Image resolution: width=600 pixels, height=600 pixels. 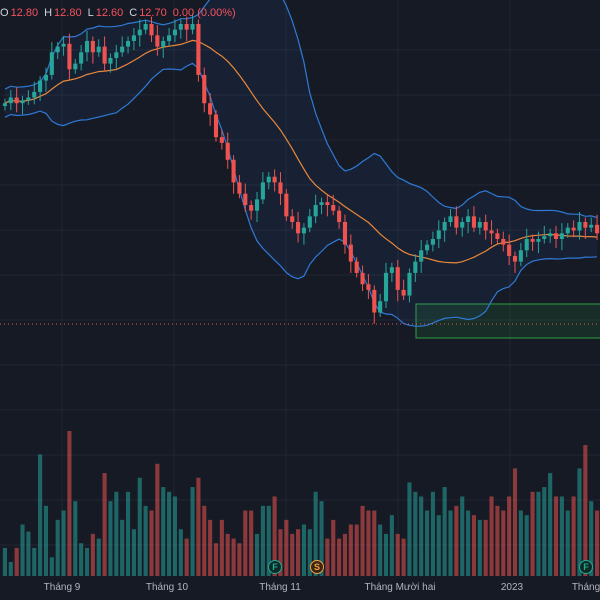 What do you see at coordinates (512, 587) in the screenshot?
I see `x-tick-label: 2023` at bounding box center [512, 587].